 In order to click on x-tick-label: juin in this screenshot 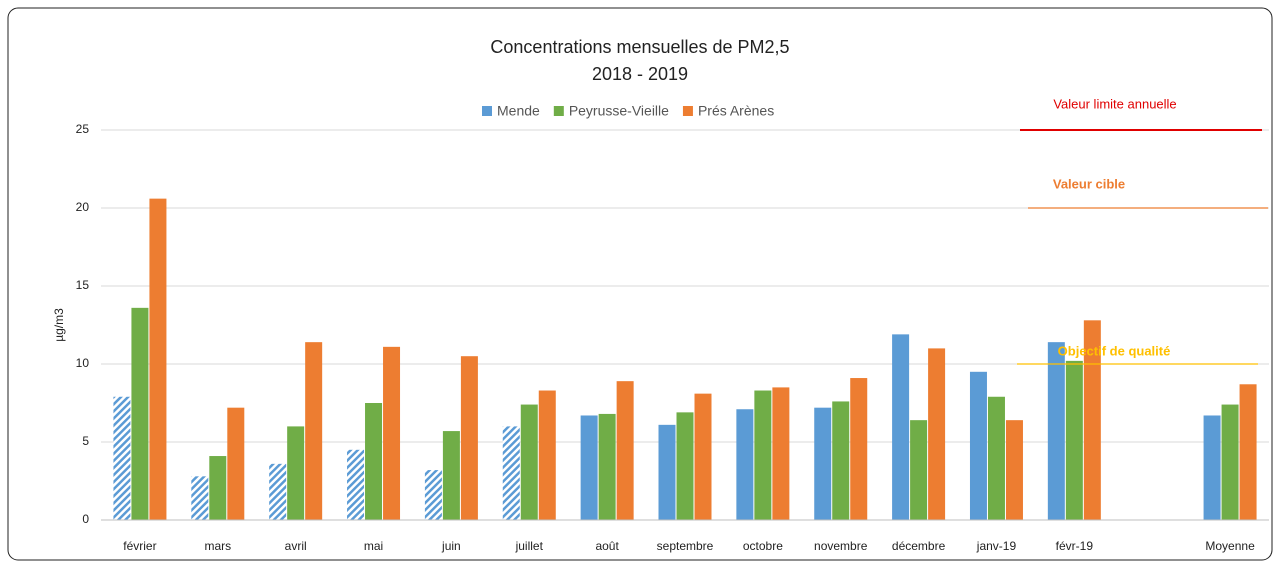, I will do `click(451, 546)`.